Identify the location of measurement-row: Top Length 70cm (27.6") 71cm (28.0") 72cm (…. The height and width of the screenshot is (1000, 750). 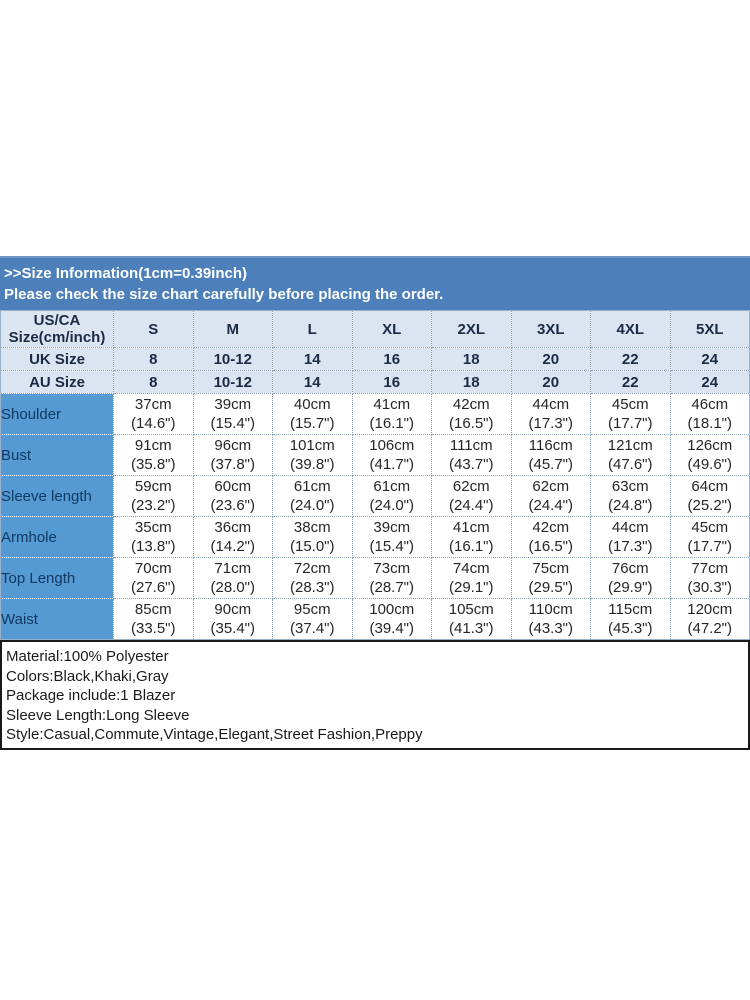
(375, 578).